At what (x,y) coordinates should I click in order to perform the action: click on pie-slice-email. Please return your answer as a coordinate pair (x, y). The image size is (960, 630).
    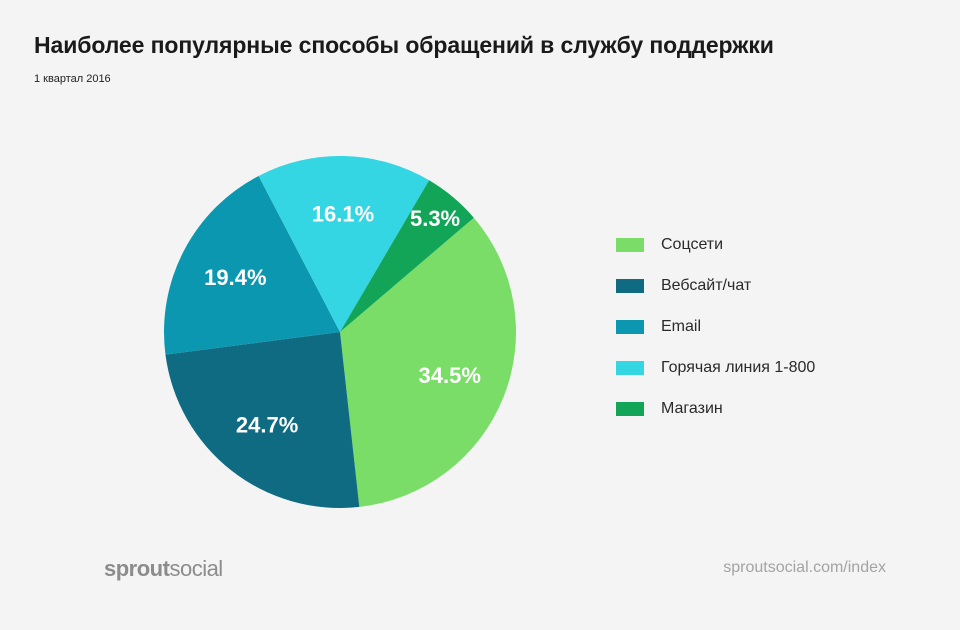
    Looking at the image, I should click on (252, 265).